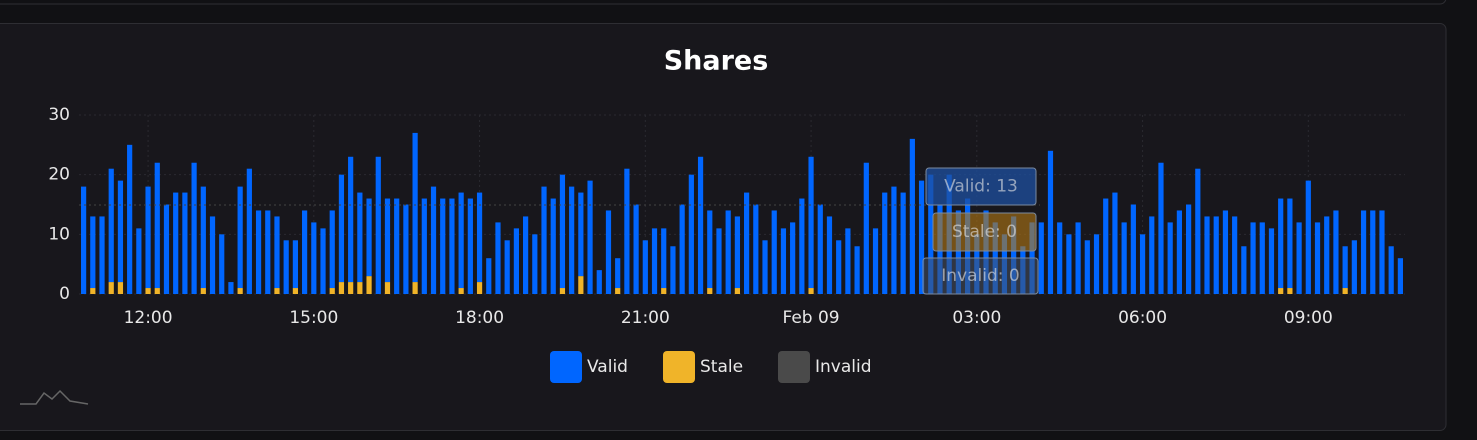 This screenshot has width=1477, height=440. I want to click on x-tick-label: 12:00, so click(148, 318).